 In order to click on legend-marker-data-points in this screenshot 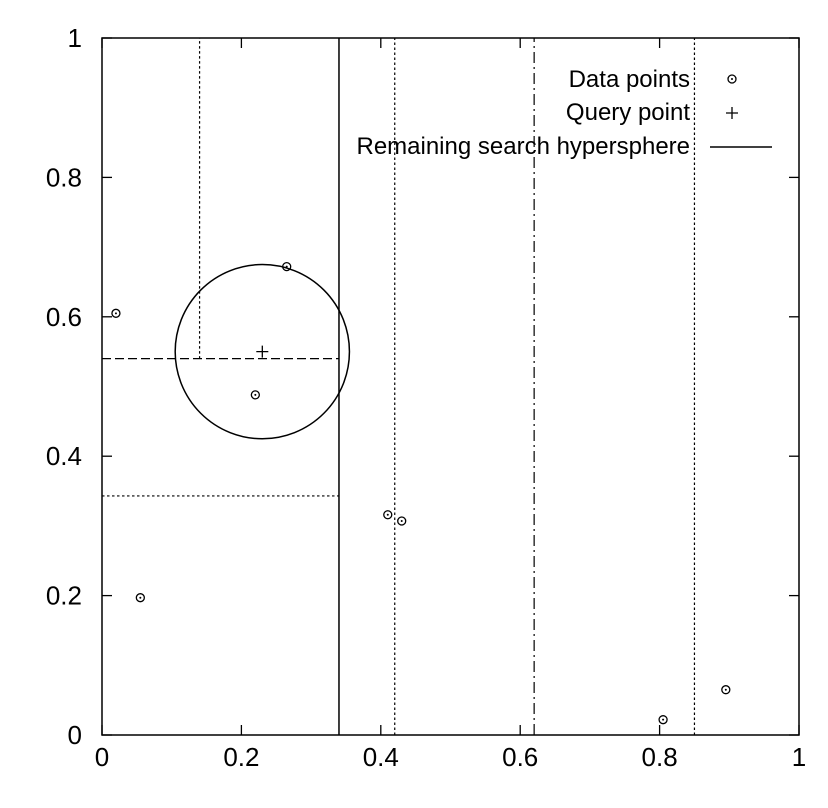, I will do `click(732, 79)`.